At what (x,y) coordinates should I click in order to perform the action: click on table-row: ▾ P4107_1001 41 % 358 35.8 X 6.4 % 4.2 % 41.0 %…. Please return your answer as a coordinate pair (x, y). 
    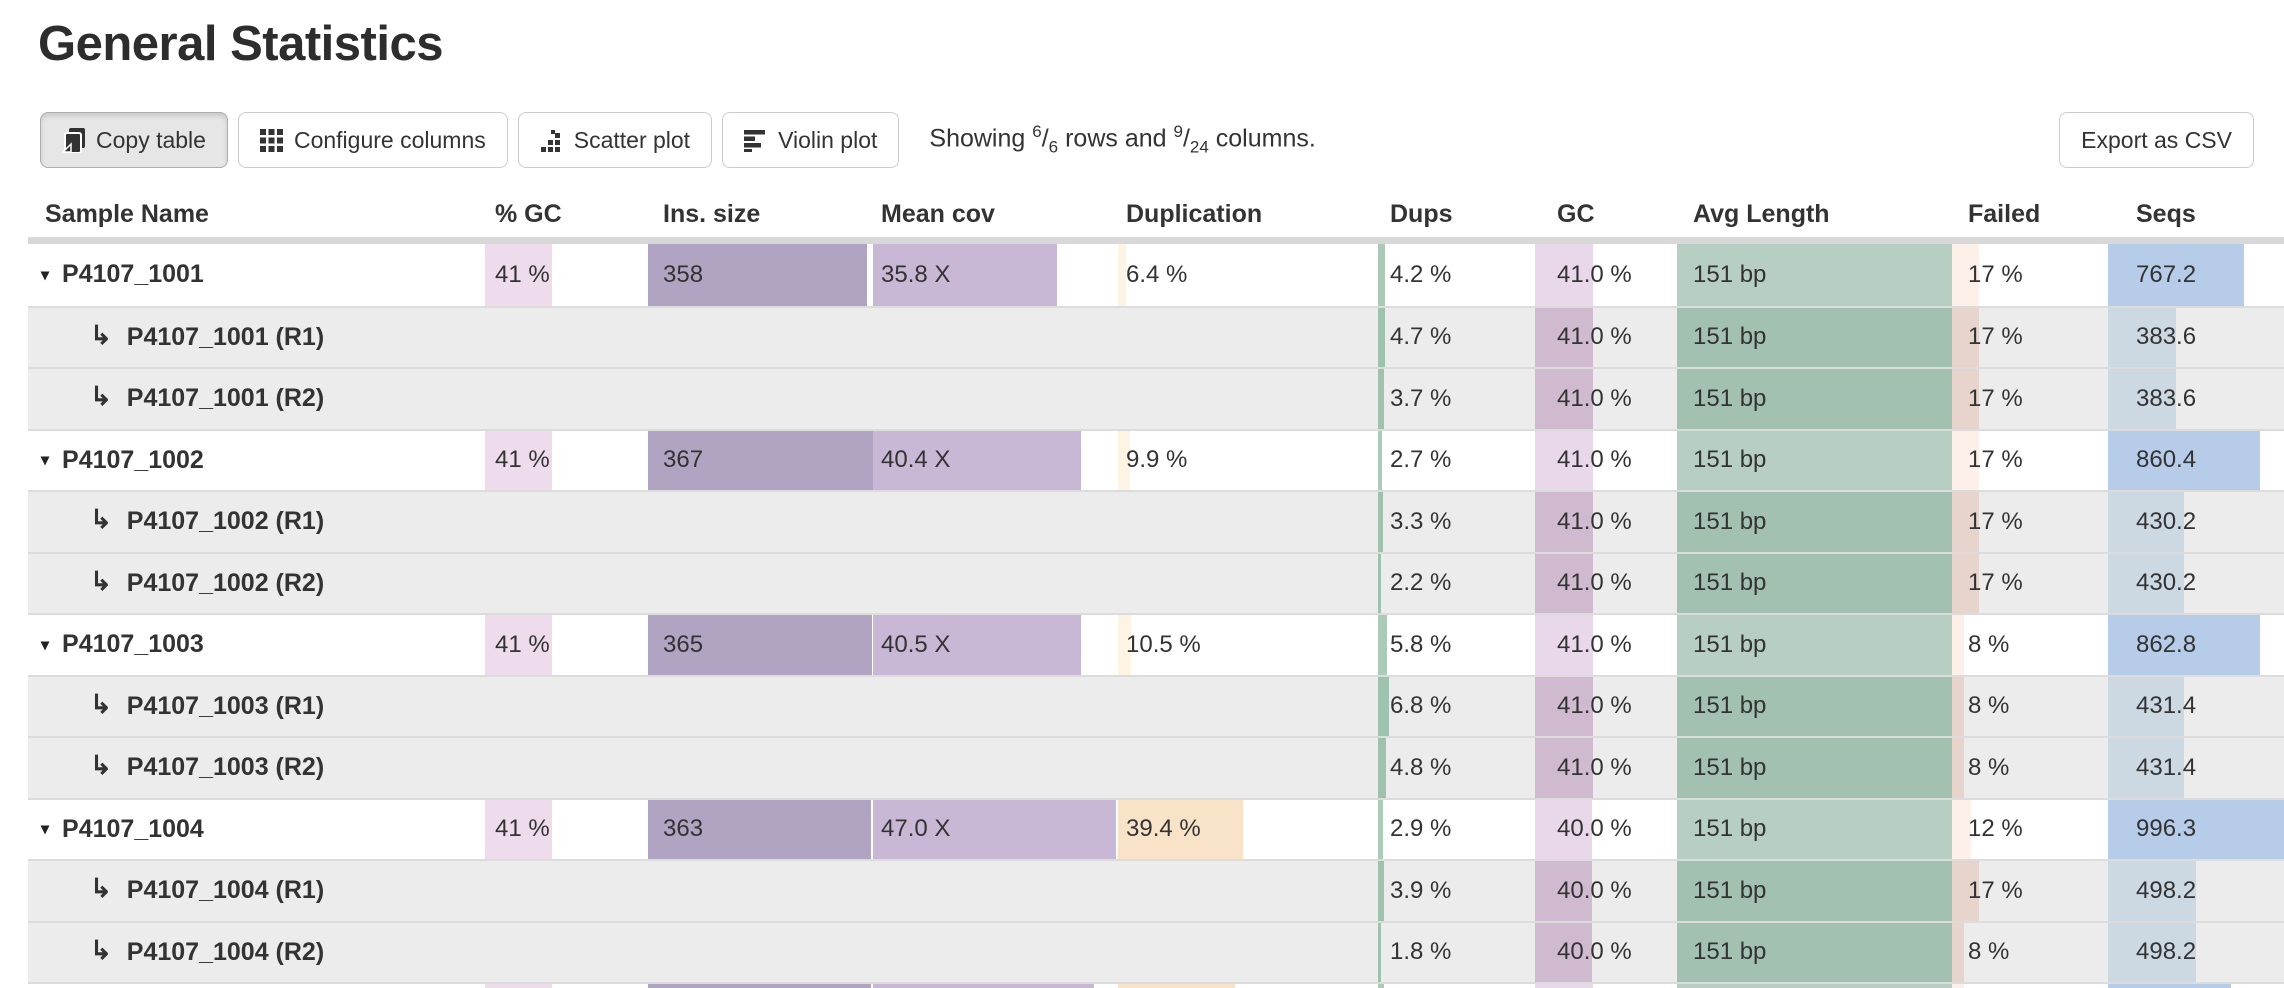
    Looking at the image, I should click on (1156, 275).